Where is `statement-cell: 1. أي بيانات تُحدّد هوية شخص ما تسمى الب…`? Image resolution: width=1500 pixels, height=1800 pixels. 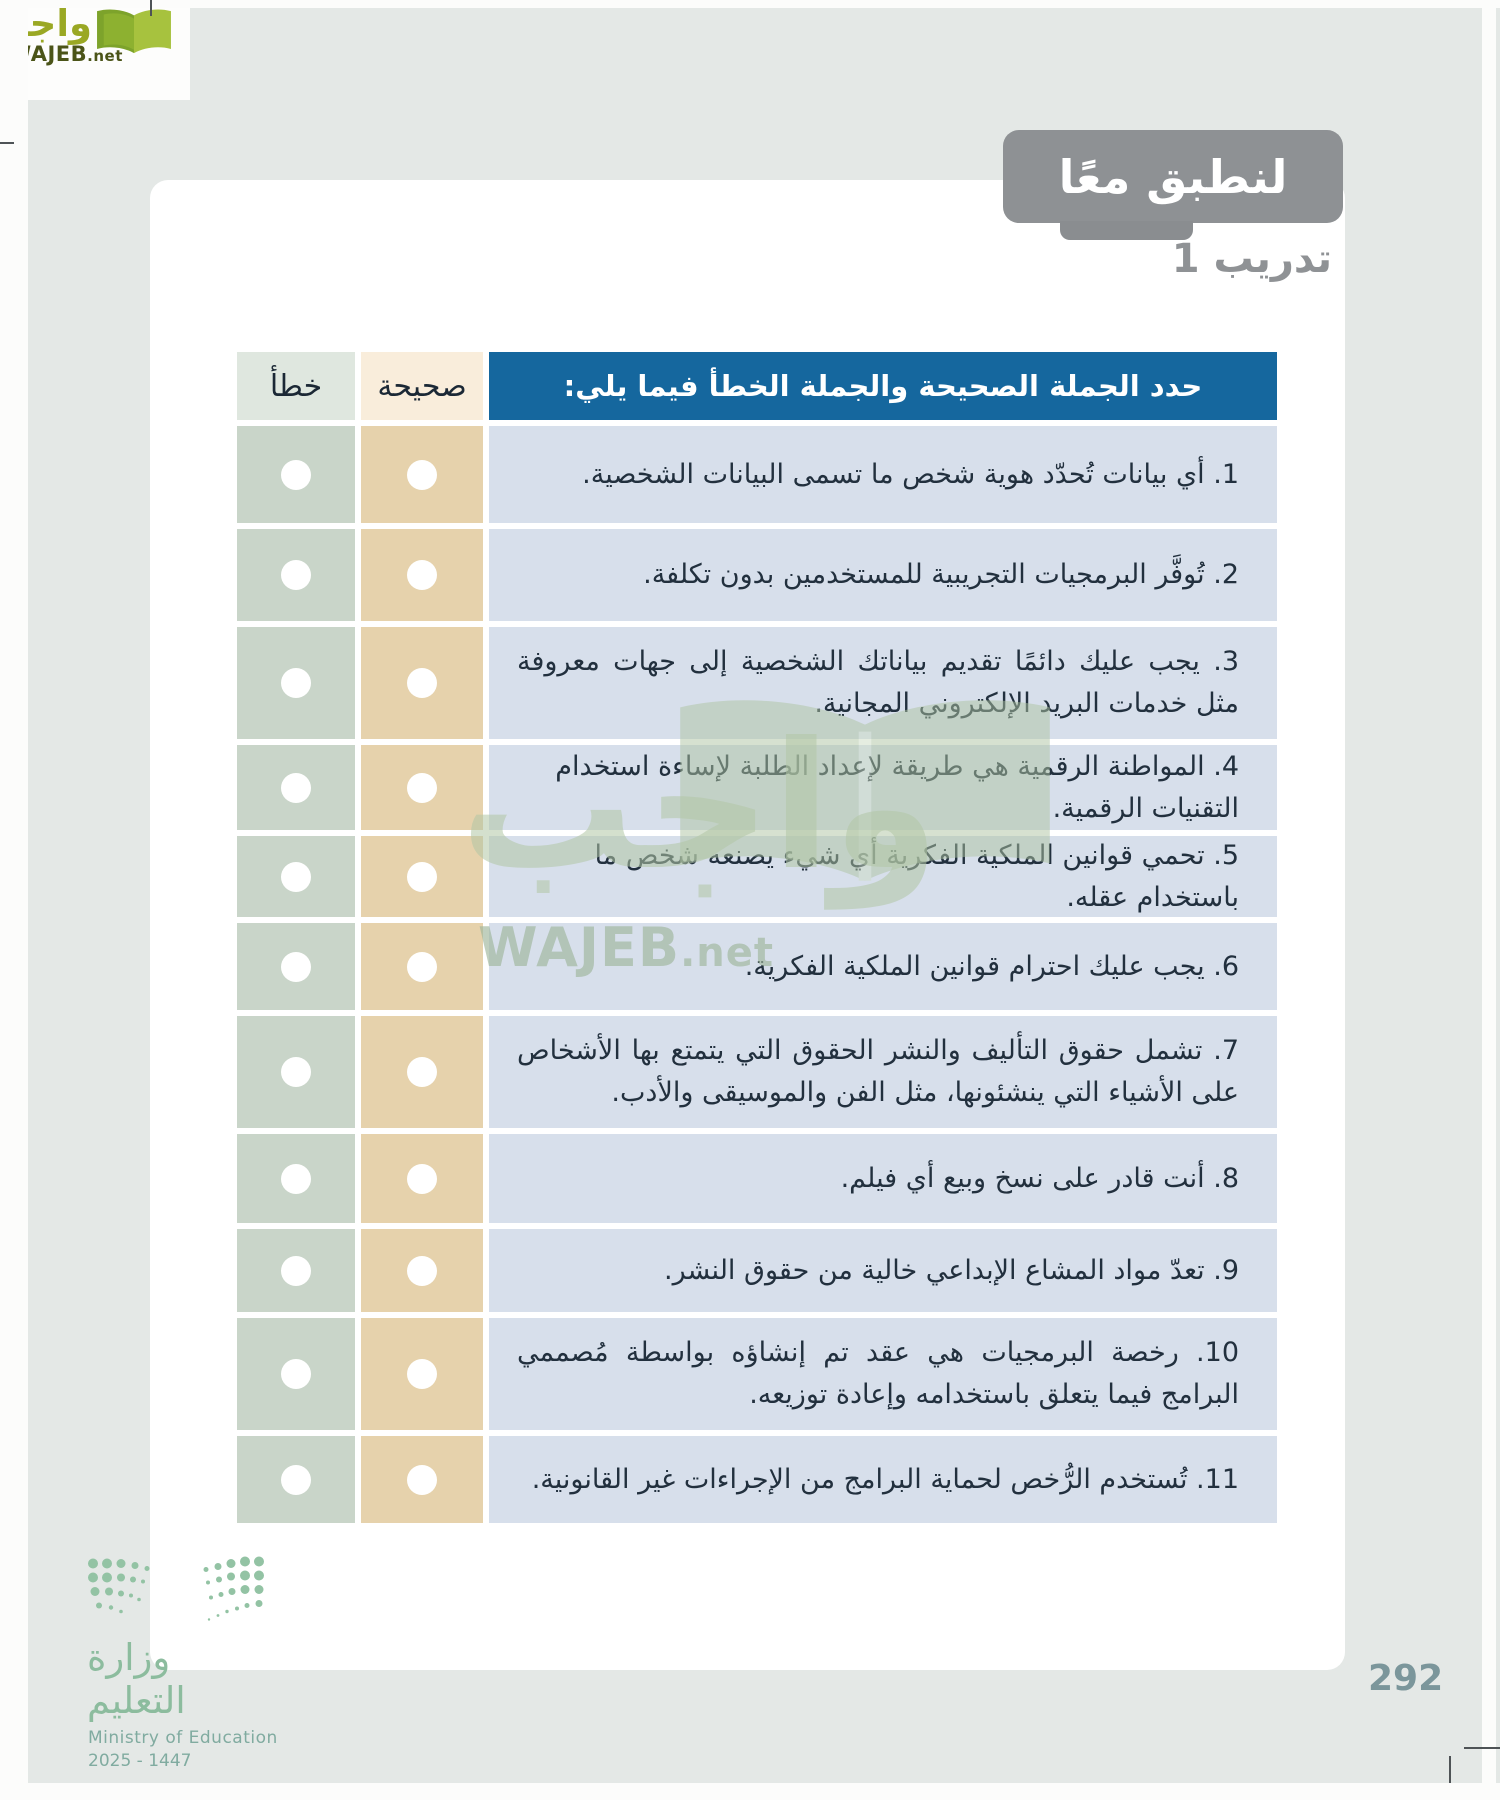 statement-cell: 1. أي بيانات تُحدّد هوية شخص ما تسمى الب… is located at coordinates (883, 474).